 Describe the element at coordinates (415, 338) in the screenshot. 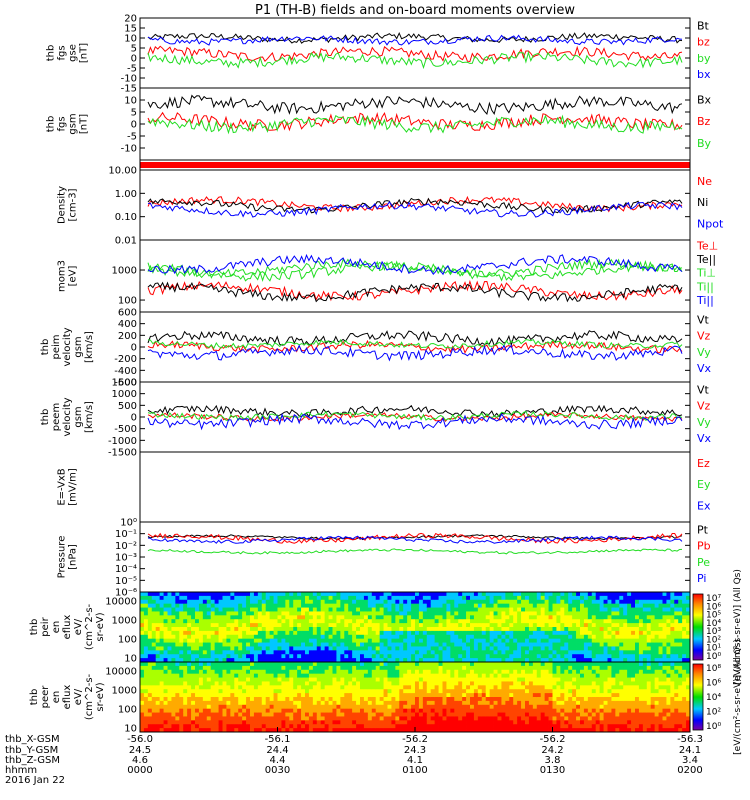

I see `series-line-Vt` at that location.